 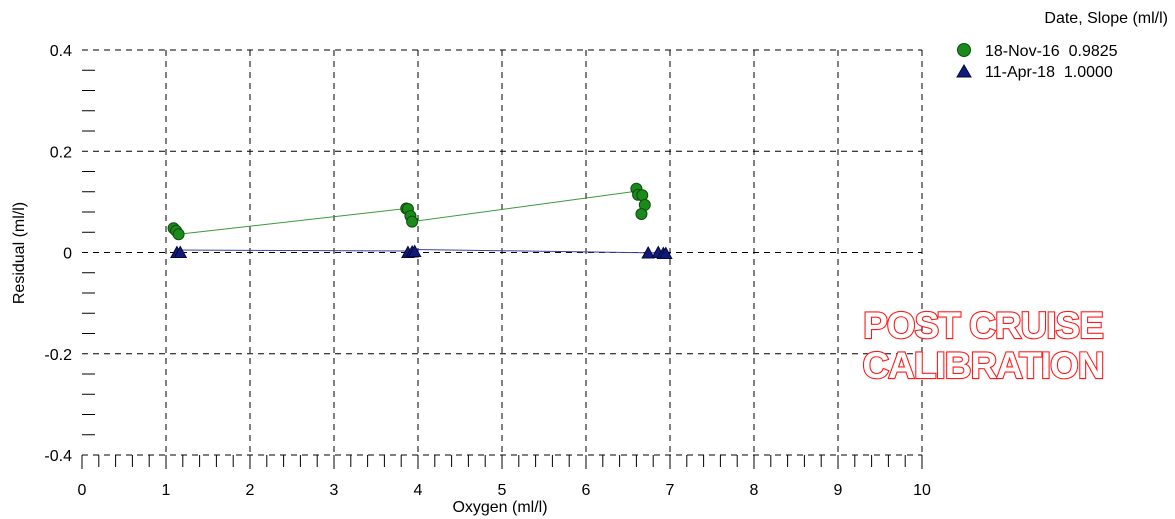 What do you see at coordinates (418, 490) in the screenshot?
I see `x-tick-label-4: 4` at bounding box center [418, 490].